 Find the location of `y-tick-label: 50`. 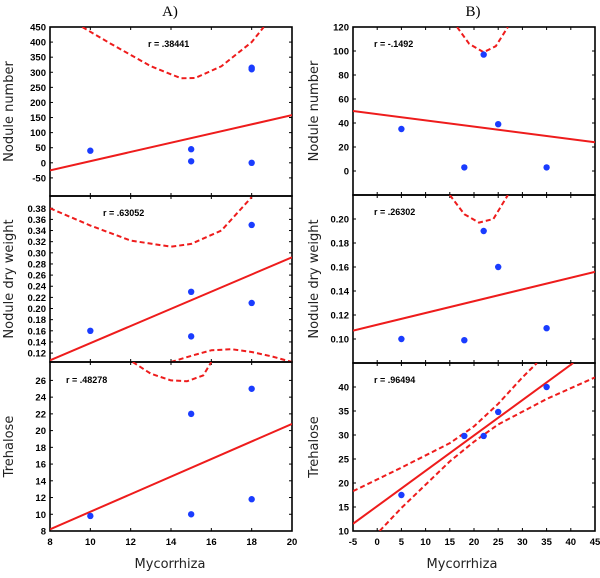

y-tick-label: 50 is located at coordinates (40, 148).